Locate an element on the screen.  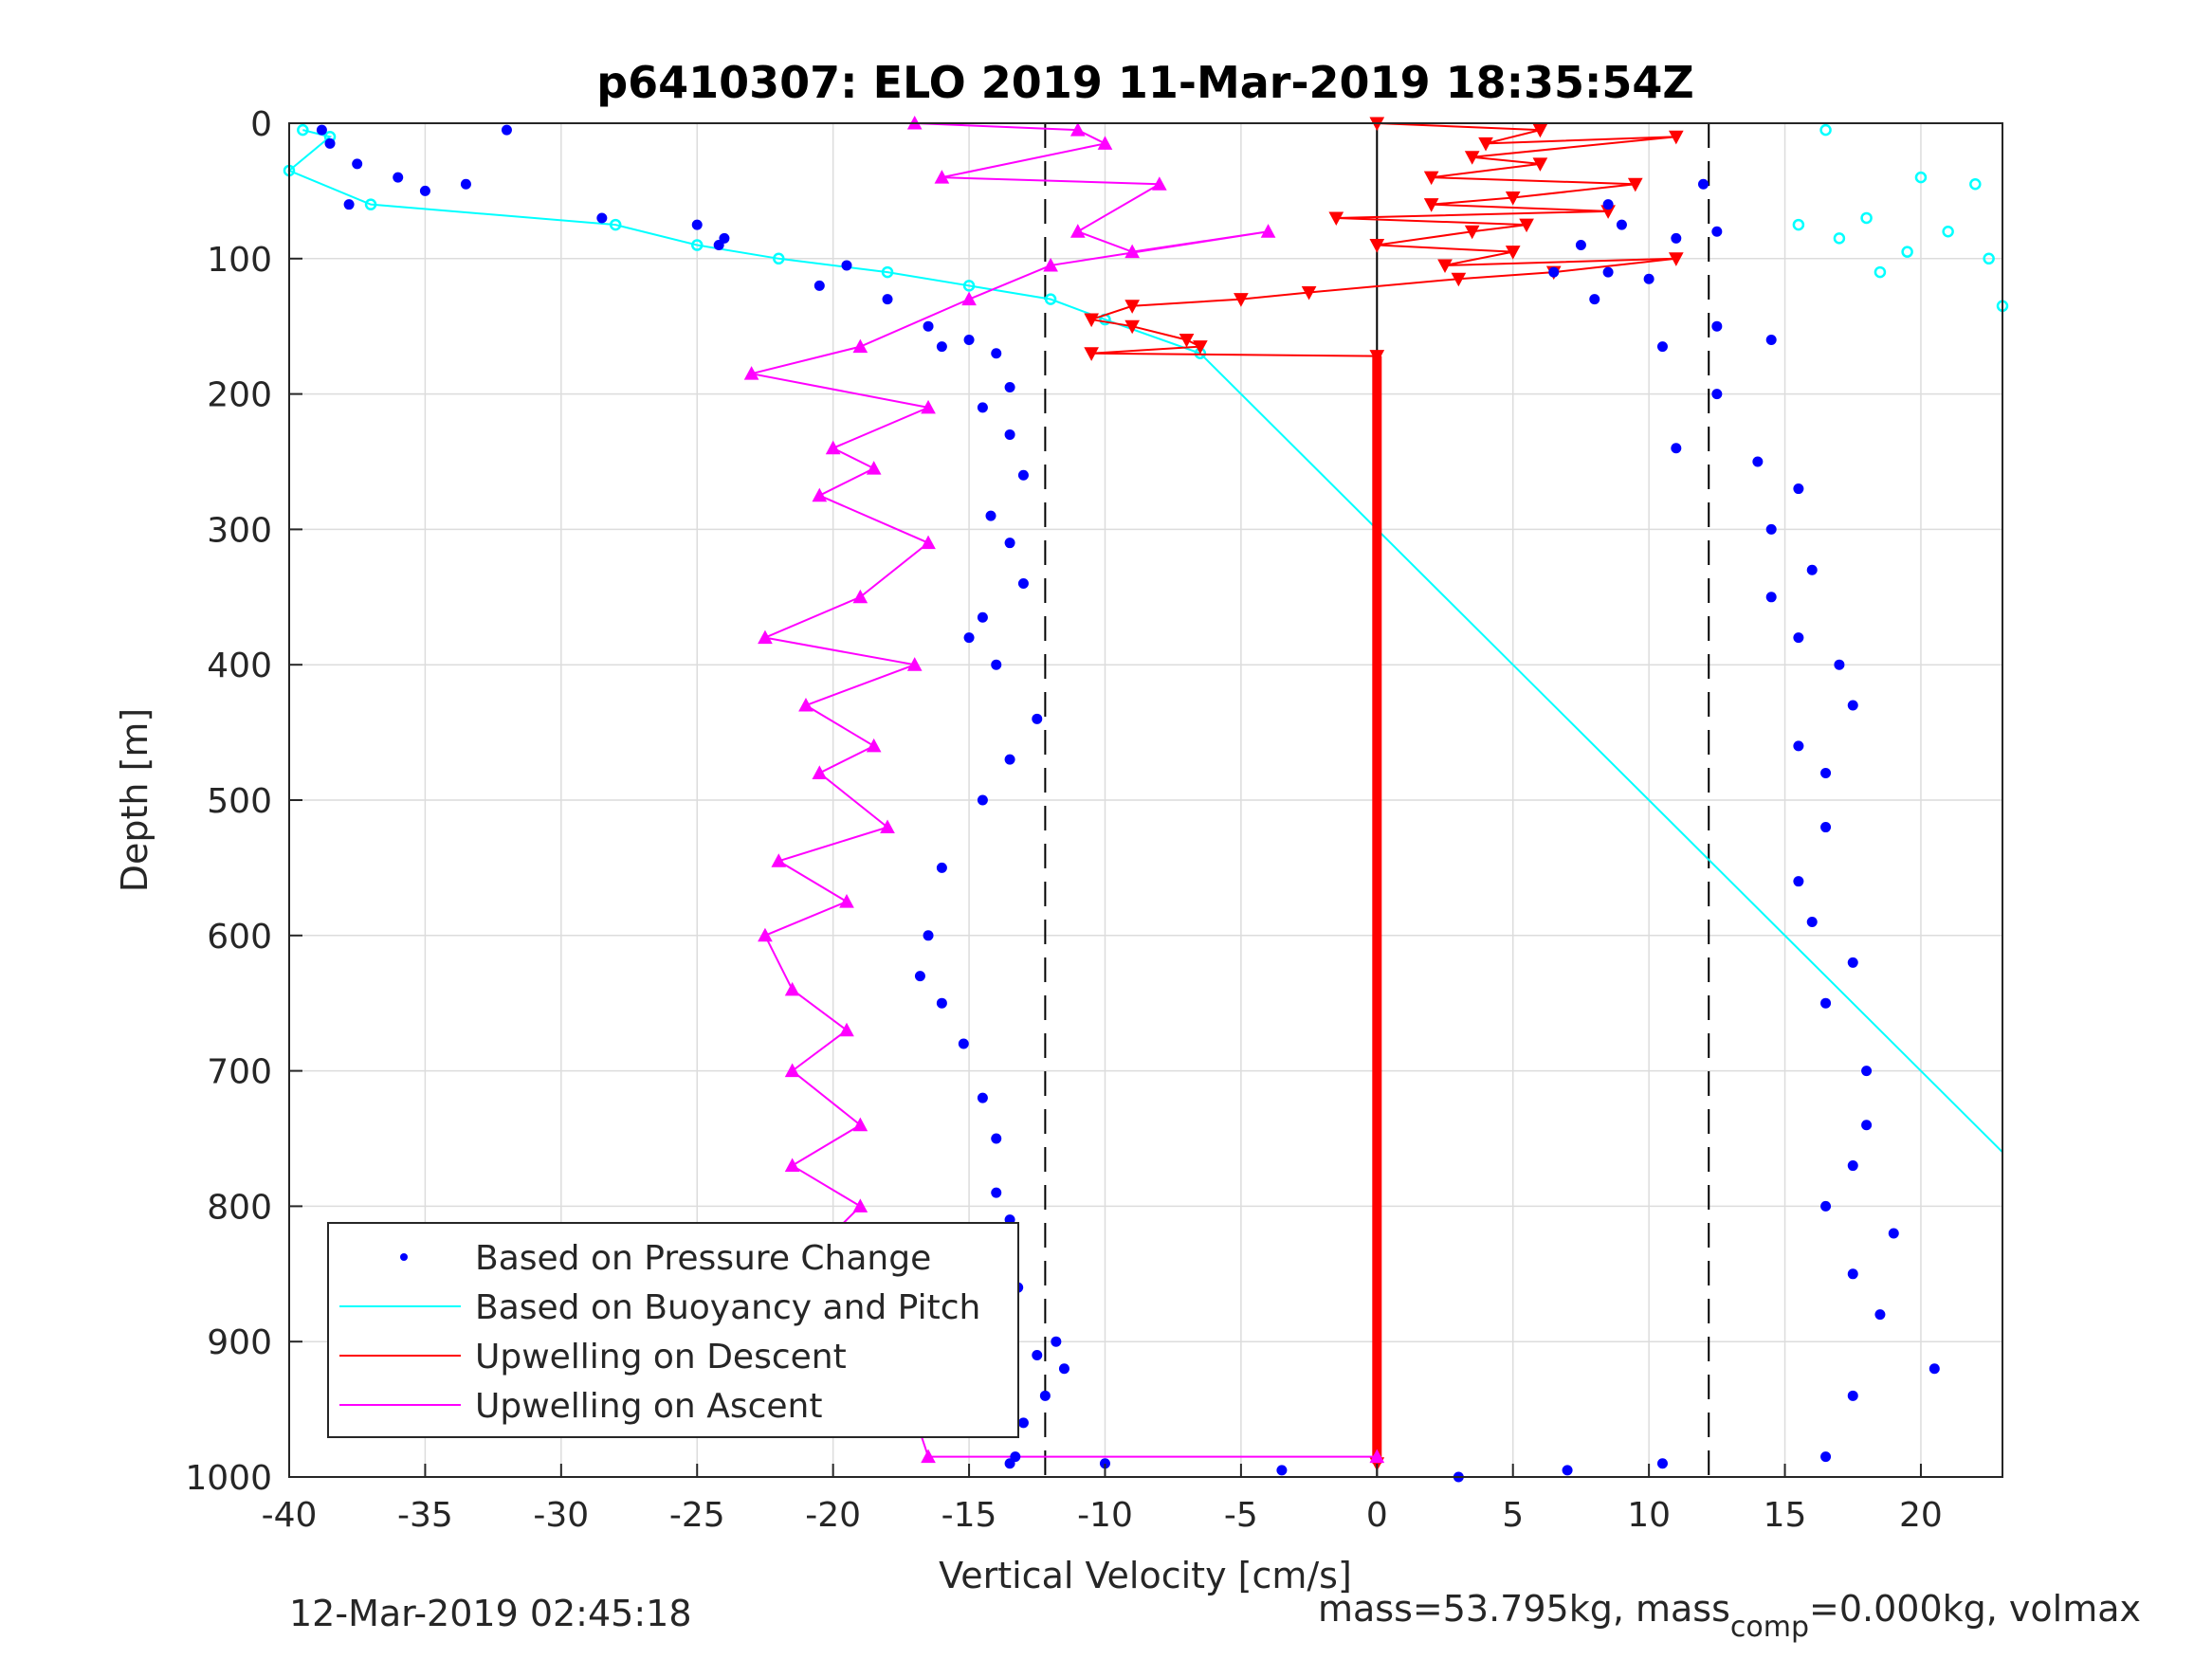
x-tick-label: -30 is located at coordinates (561, 1515).